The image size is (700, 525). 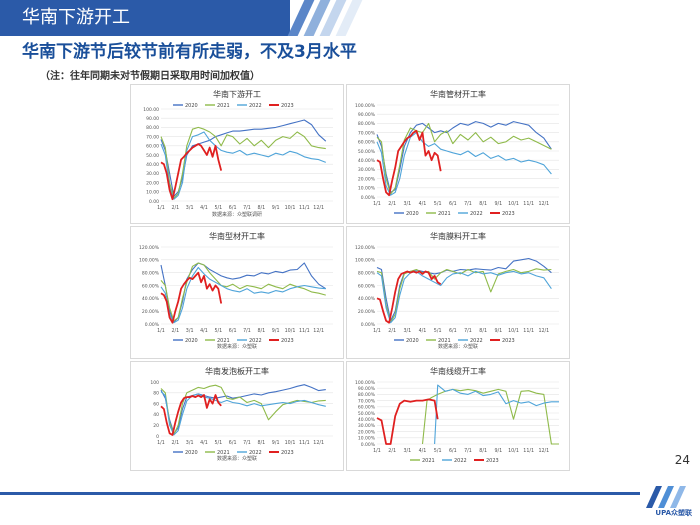 What do you see at coordinates (458, 236) in the screenshot?
I see `chart-title: 华南膜料开工率` at bounding box center [458, 236].